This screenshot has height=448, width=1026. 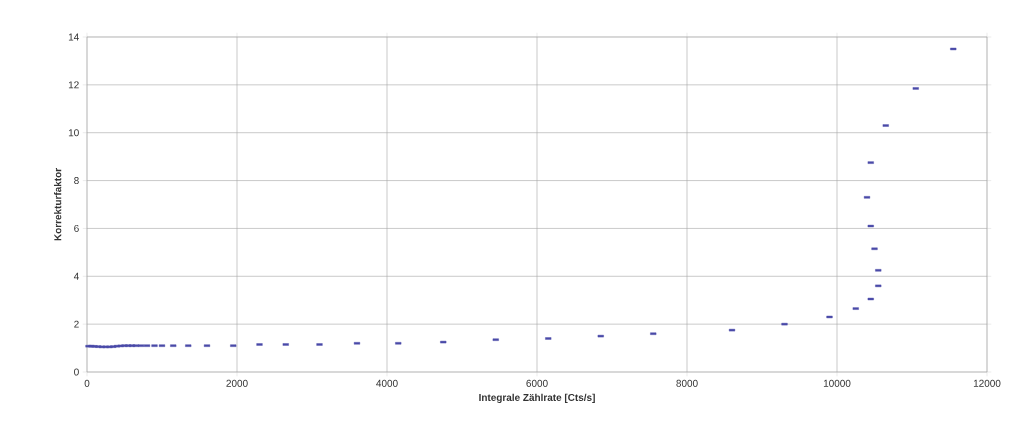 I want to click on x-tick-label: 0, so click(x=87, y=383).